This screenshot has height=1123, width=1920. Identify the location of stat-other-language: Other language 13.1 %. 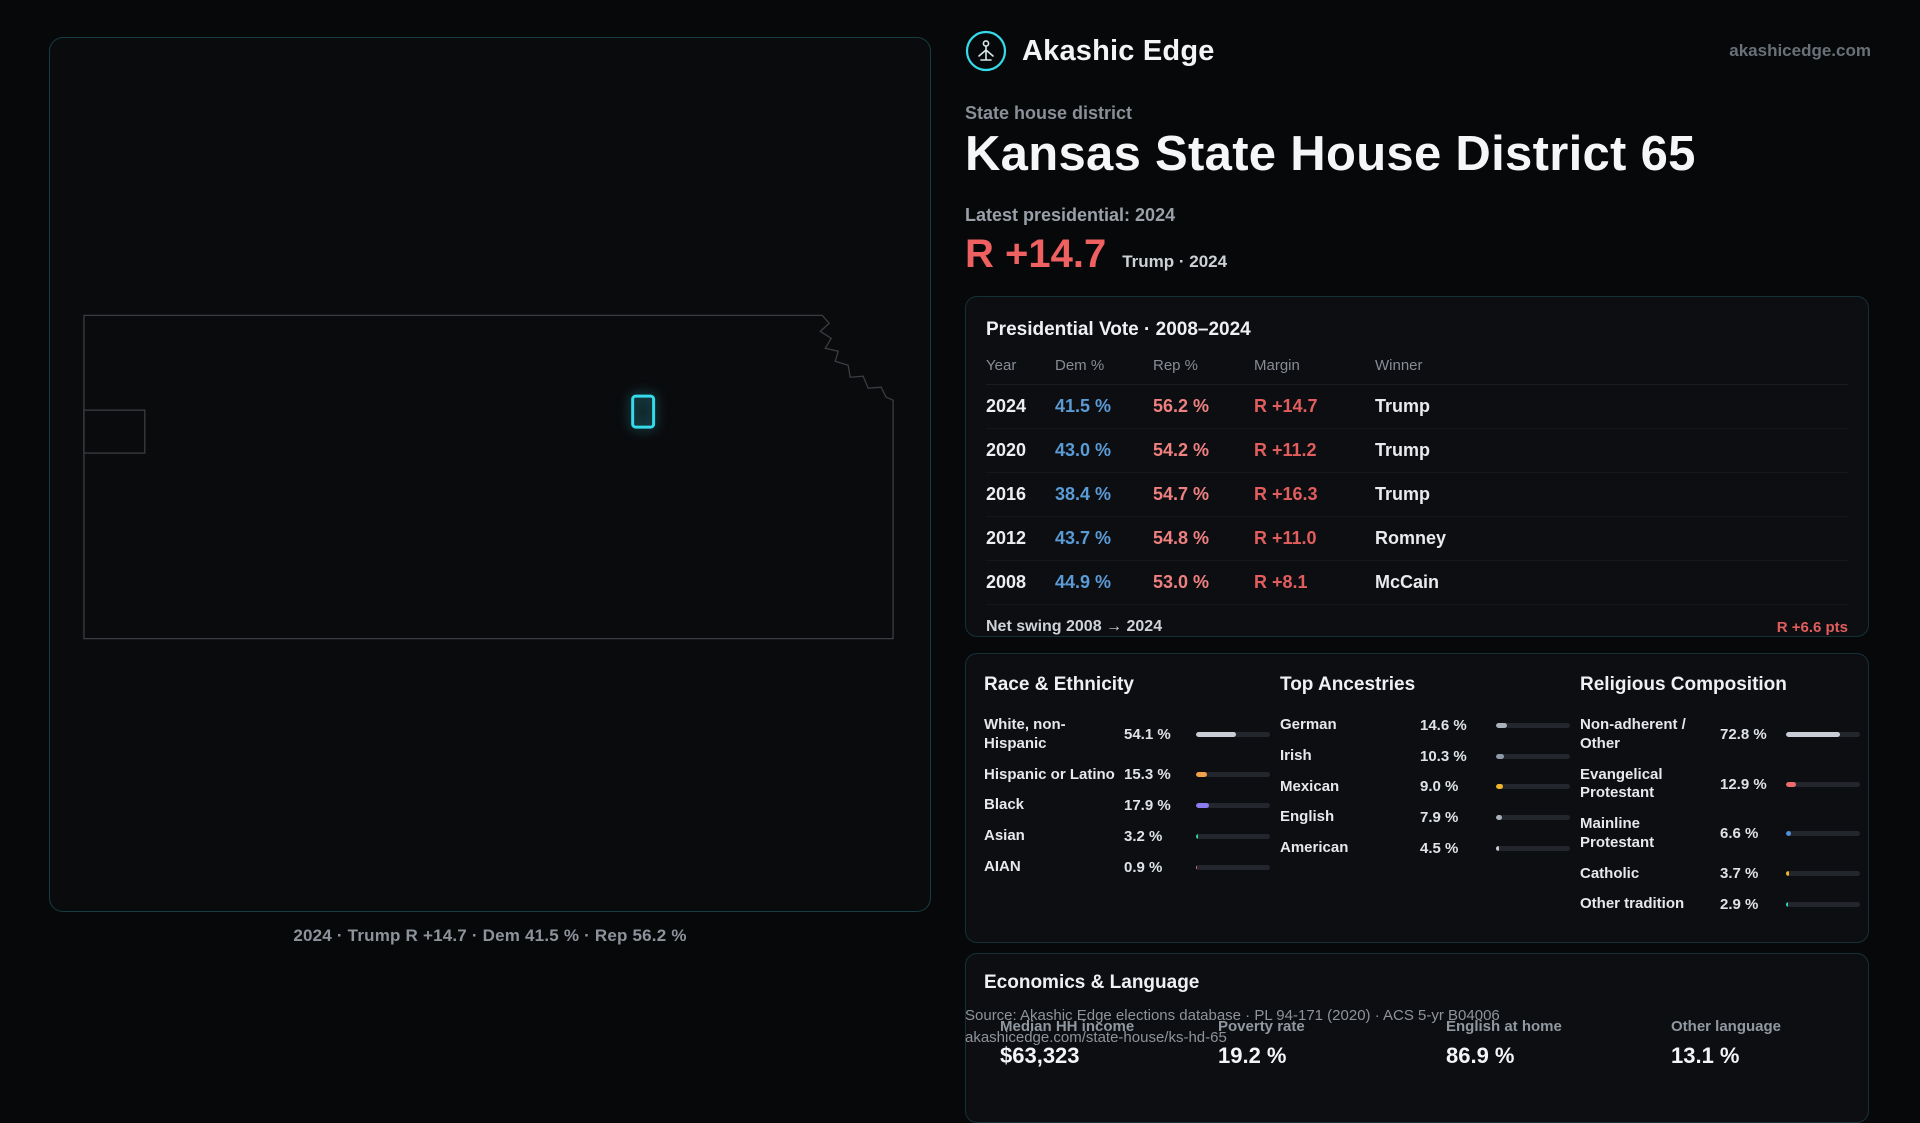
(1760, 1043).